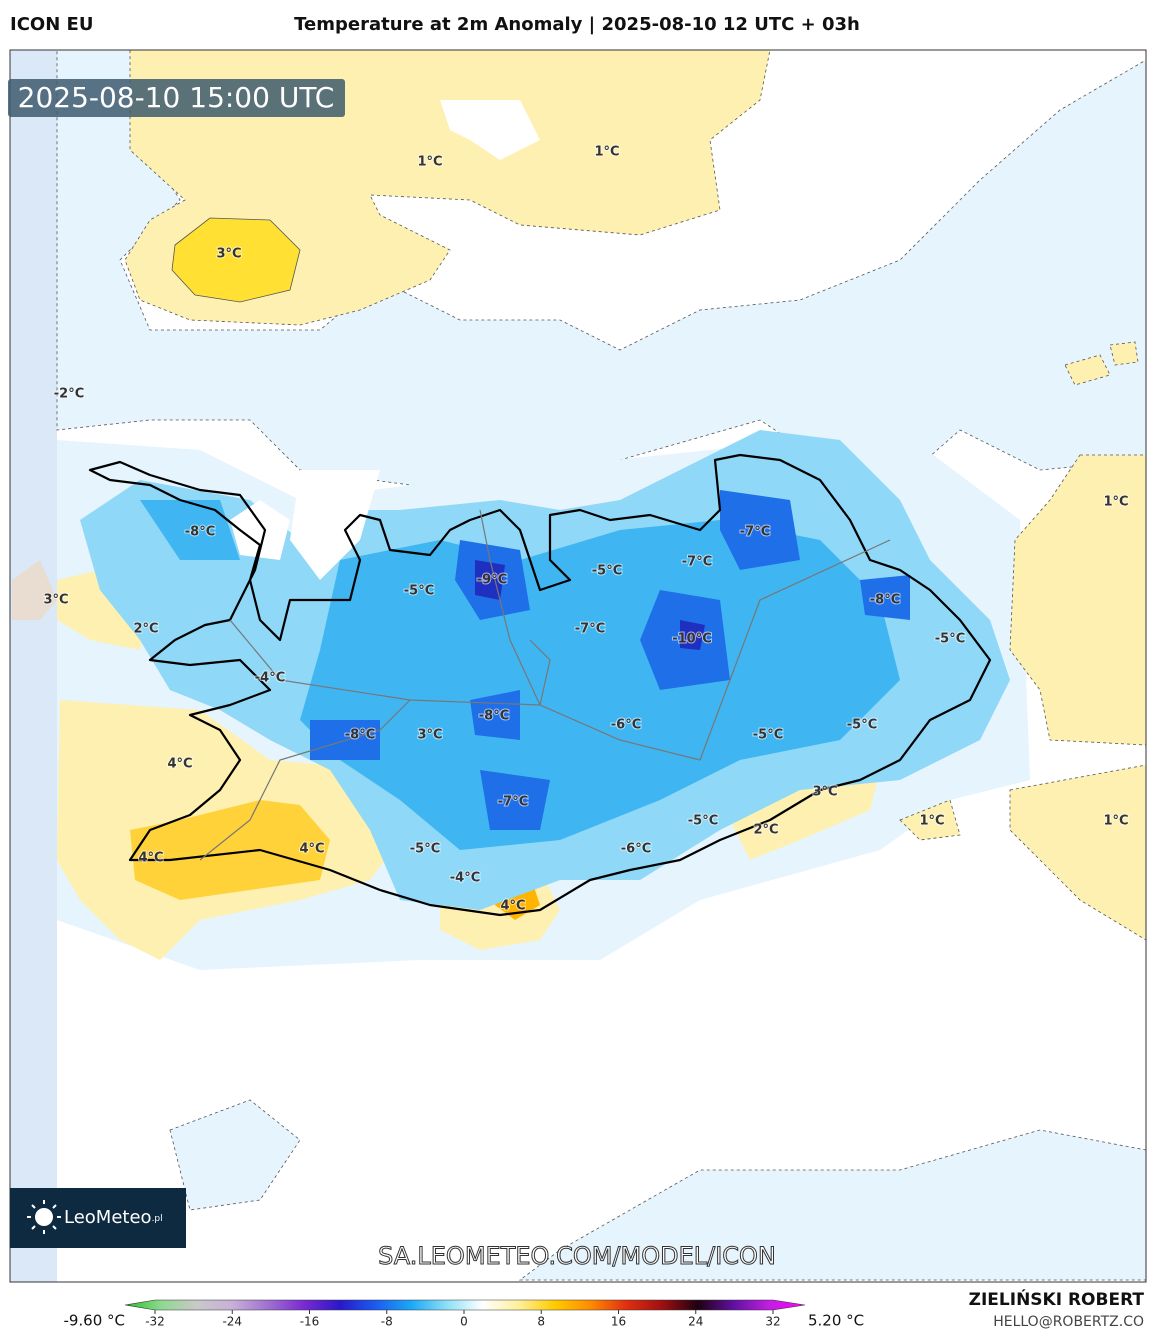  What do you see at coordinates (836, 1321) in the screenshot?
I see `colorbar-max: 5.20 °C` at bounding box center [836, 1321].